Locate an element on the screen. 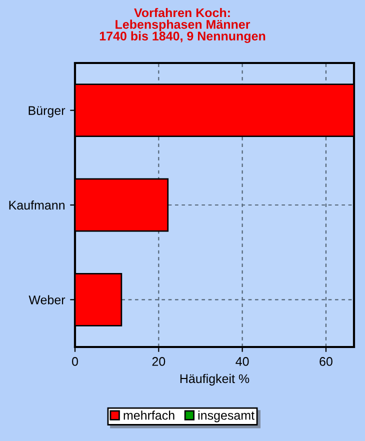 The image size is (365, 441). x-axis-title: Häufigkeit % is located at coordinates (215, 380).